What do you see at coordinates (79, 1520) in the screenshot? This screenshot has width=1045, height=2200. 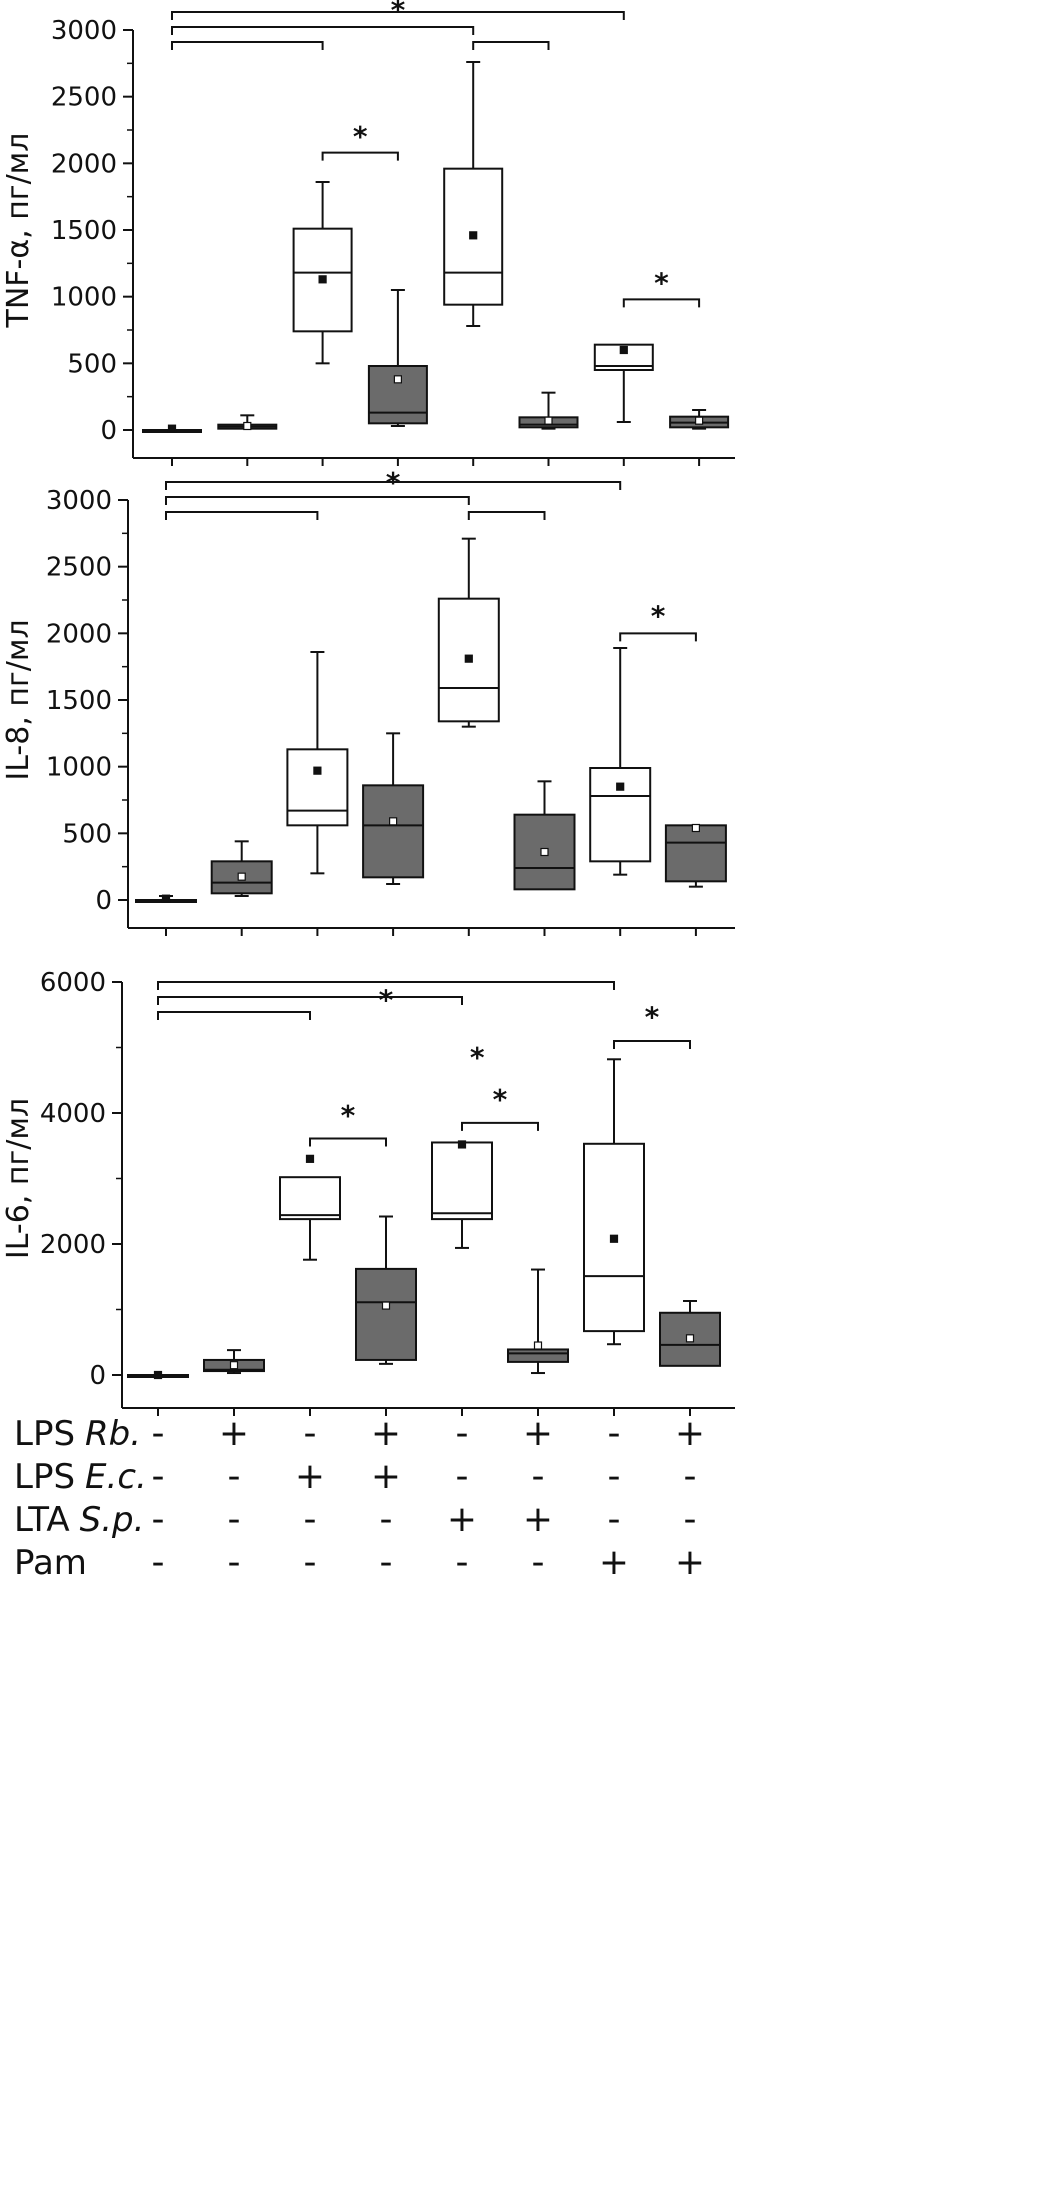 I see `condition-row-label: LTA S.p.` at bounding box center [79, 1520].